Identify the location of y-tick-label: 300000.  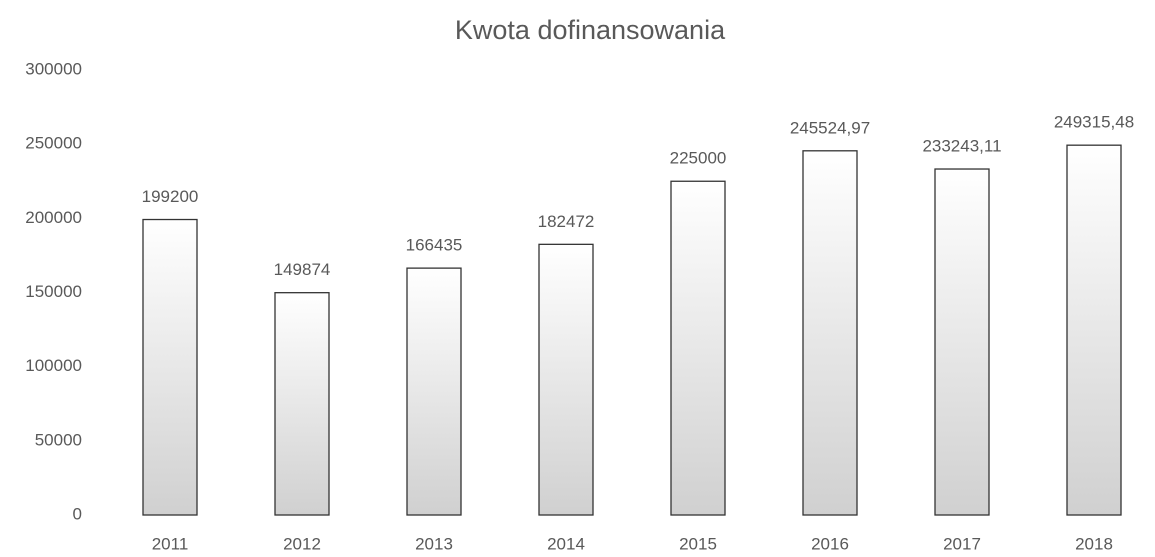
(53, 68).